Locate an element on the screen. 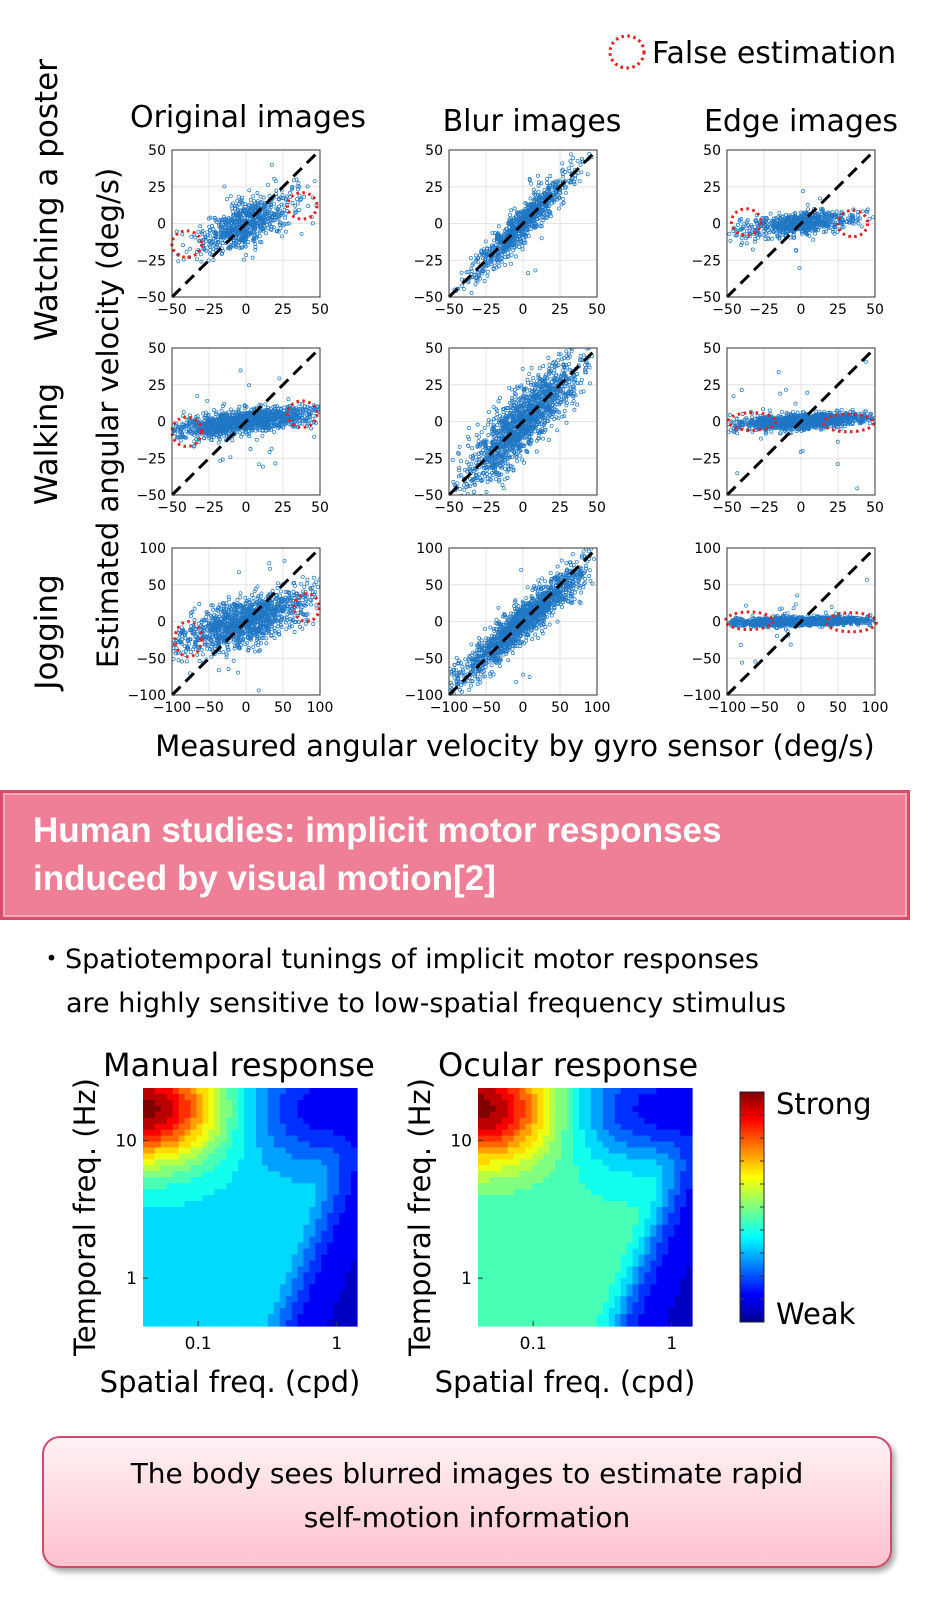 This screenshot has width=947, height=1600. x-tick-label: 0 is located at coordinates (801, 310).